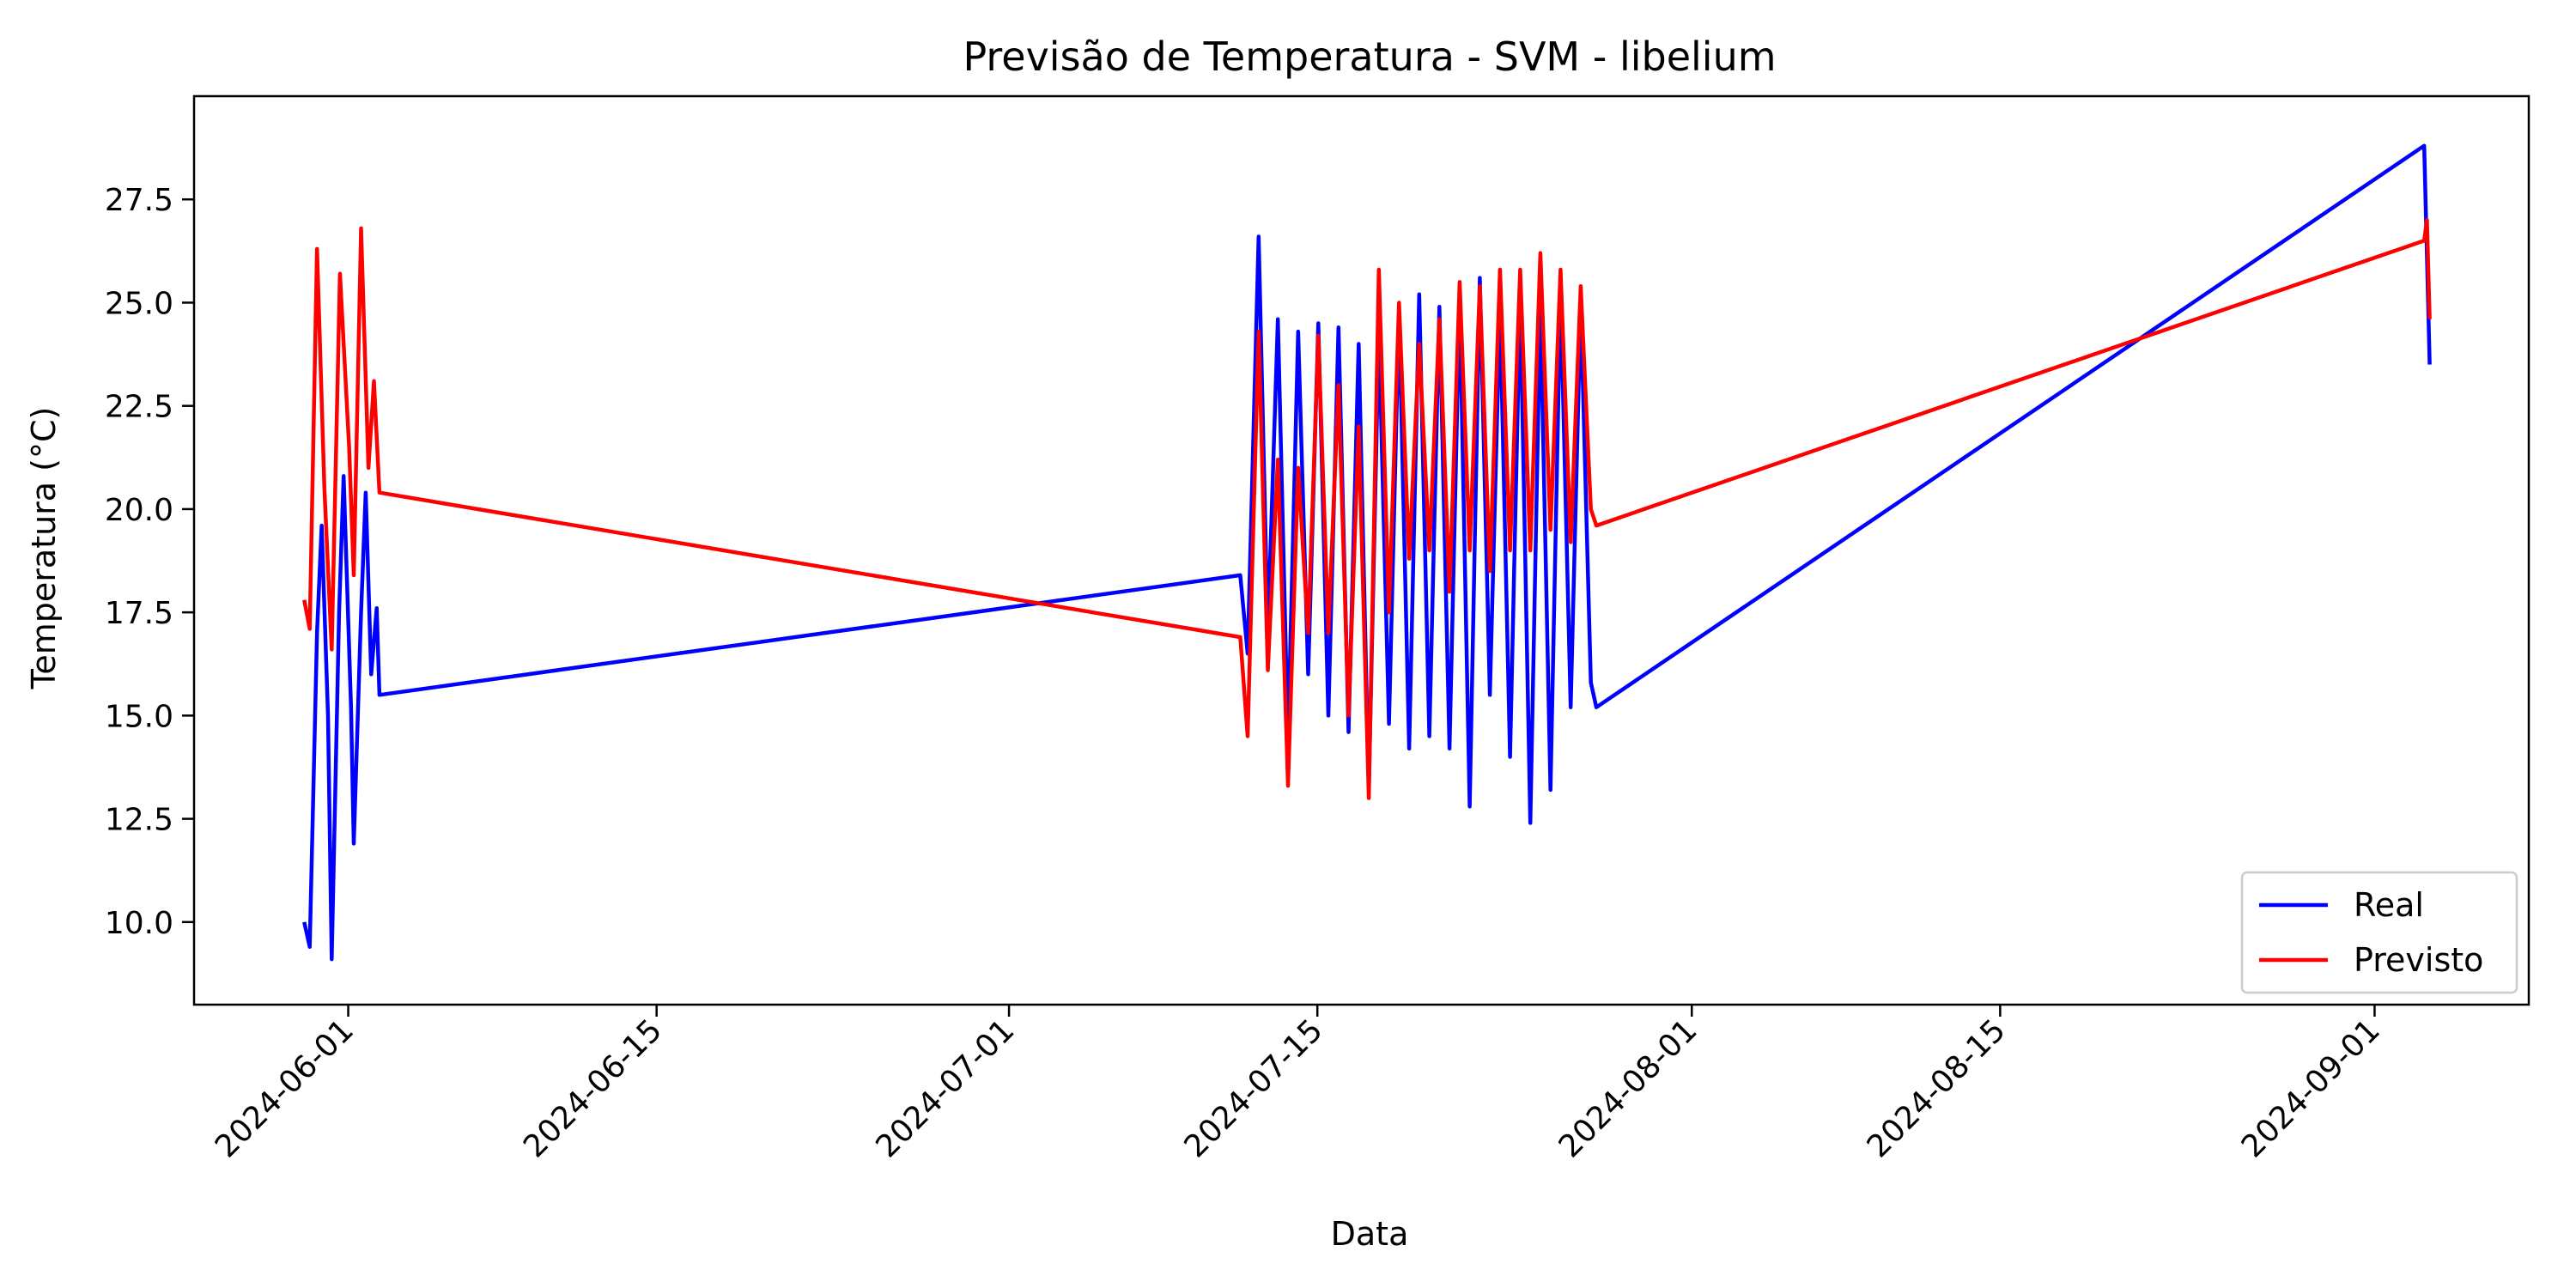 The width and height of the screenshot is (2576, 1288). Describe the element at coordinates (139, 716) in the screenshot. I see `y-tick-label: 15.0` at that location.